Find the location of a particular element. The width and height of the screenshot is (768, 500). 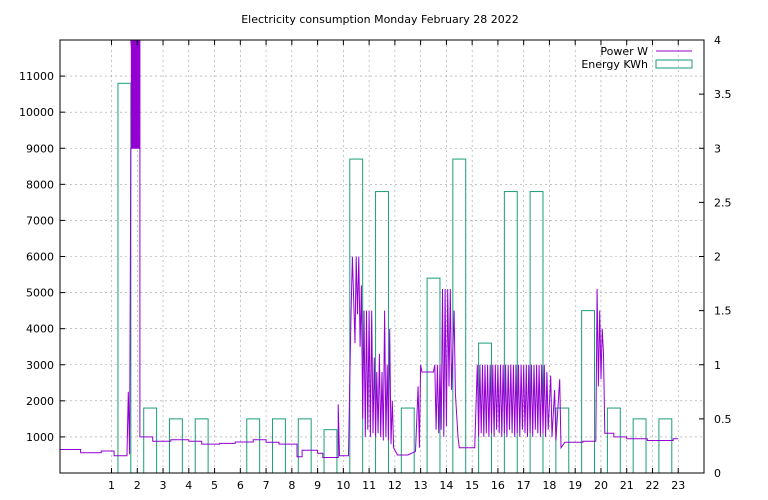

y-left-tick-label: 6000 is located at coordinates (40, 257).